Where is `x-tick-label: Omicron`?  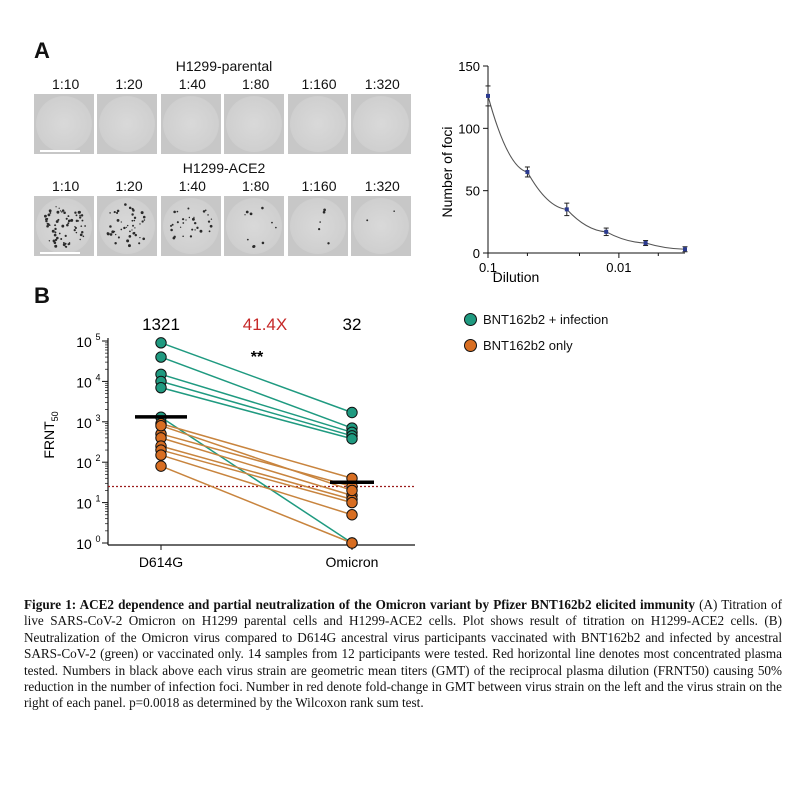
x-tick-label: Omicron is located at coordinates (352, 562).